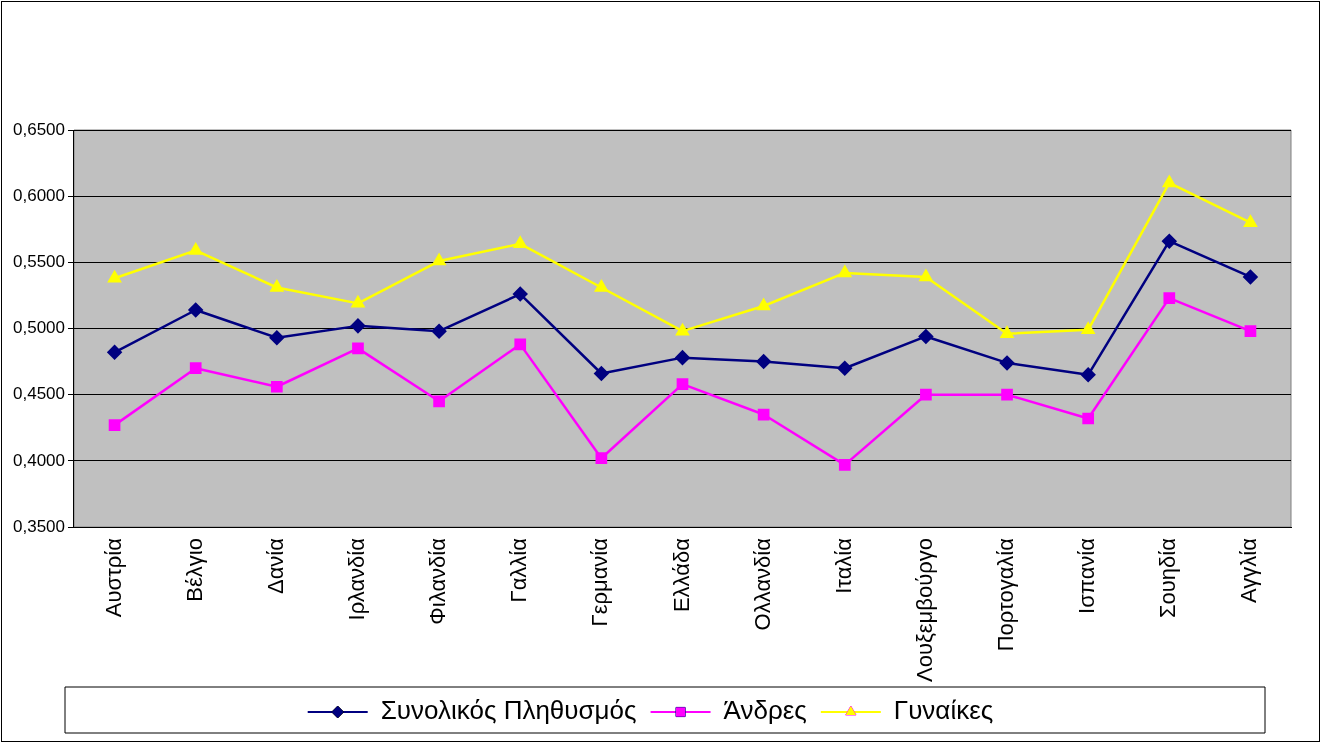 Image resolution: width=1321 pixels, height=743 pixels. Describe the element at coordinates (924, 610) in the screenshot. I see `x-tick-label: Λουξεμβούργο` at that location.